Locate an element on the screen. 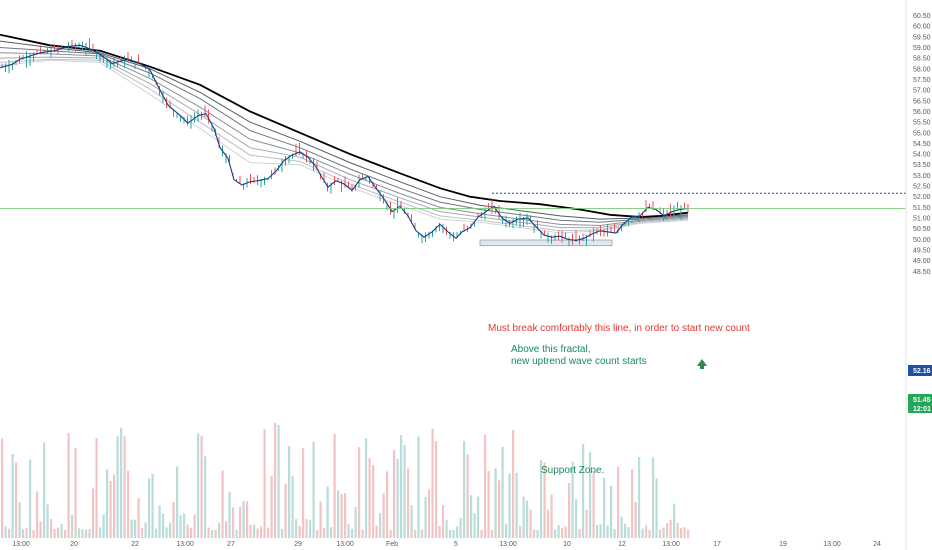 The width and height of the screenshot is (932, 550). x-tick-label: 10 is located at coordinates (567, 544).